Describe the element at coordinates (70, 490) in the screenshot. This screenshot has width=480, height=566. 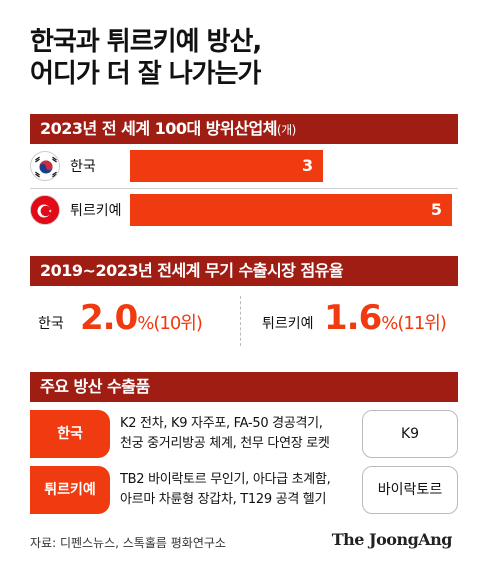
I see `product-country-turkey: 튀르키예` at that location.